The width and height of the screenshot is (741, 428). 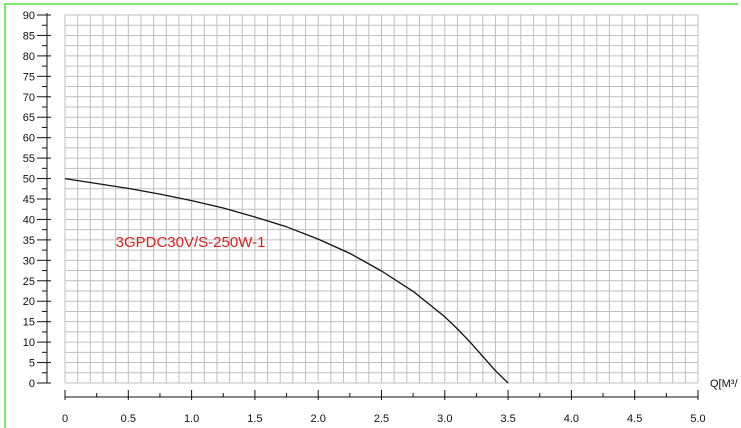 I want to click on y-tick-label: 15, so click(x=29, y=323).